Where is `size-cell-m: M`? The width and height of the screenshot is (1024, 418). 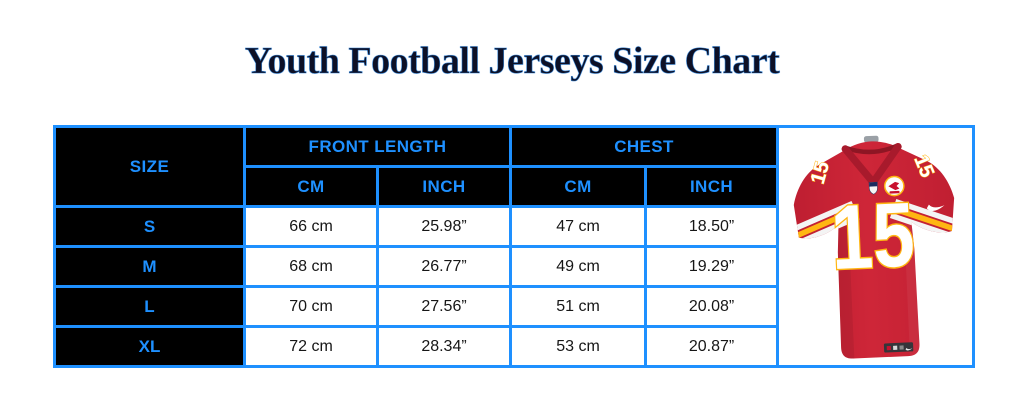
size-cell-m: M is located at coordinates (149, 266).